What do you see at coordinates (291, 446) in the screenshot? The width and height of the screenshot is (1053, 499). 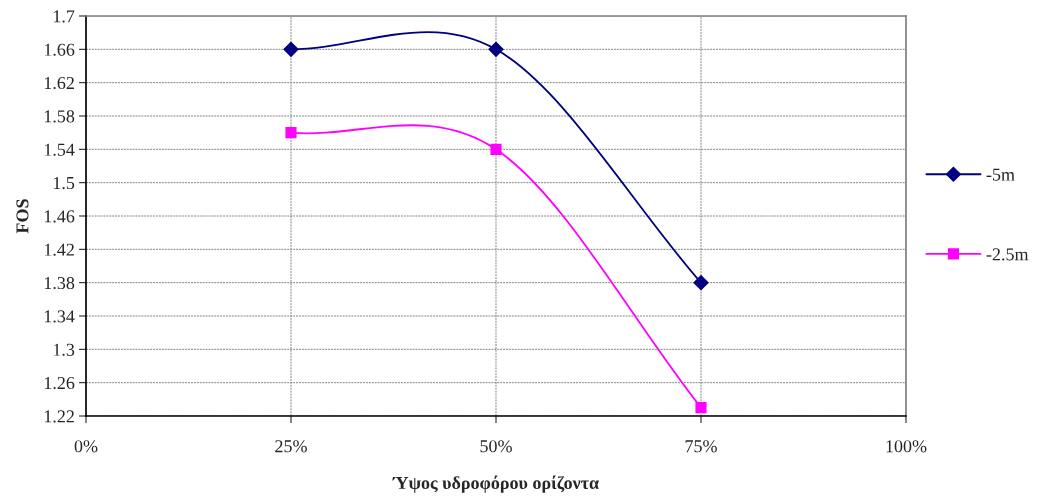 I see `x-tick-label: 25%` at bounding box center [291, 446].